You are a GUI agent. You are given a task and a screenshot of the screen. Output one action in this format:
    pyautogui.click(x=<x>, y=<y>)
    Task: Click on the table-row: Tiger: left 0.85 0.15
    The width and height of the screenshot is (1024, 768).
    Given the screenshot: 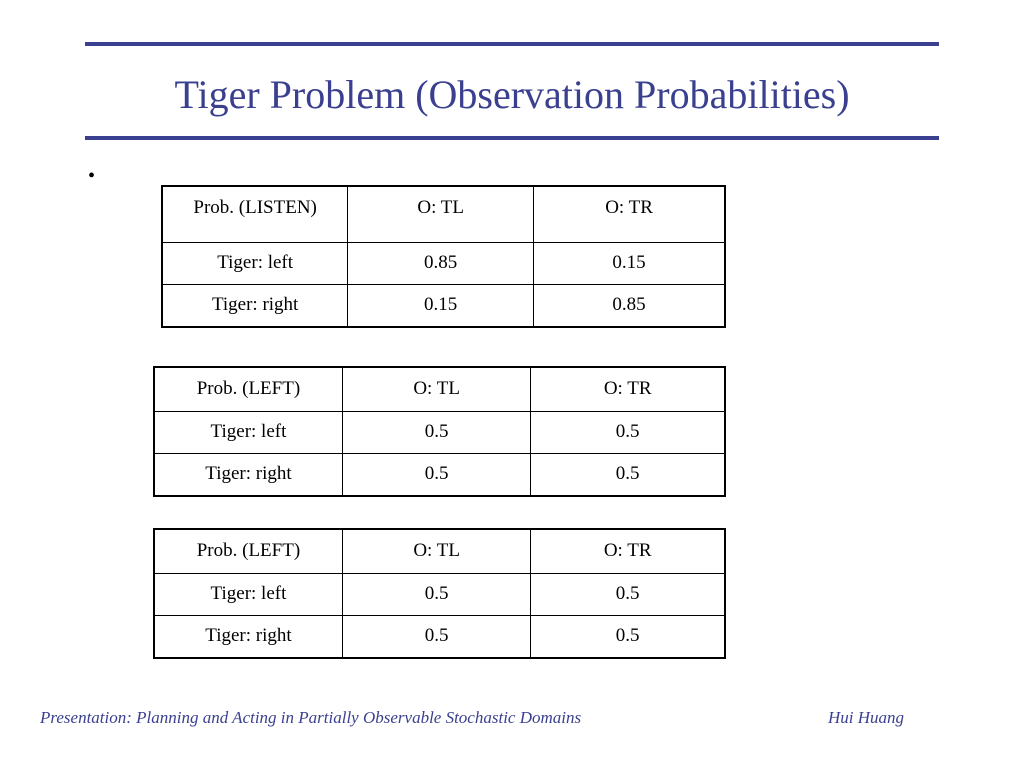 What is the action you would take?
    pyautogui.click(x=443, y=263)
    